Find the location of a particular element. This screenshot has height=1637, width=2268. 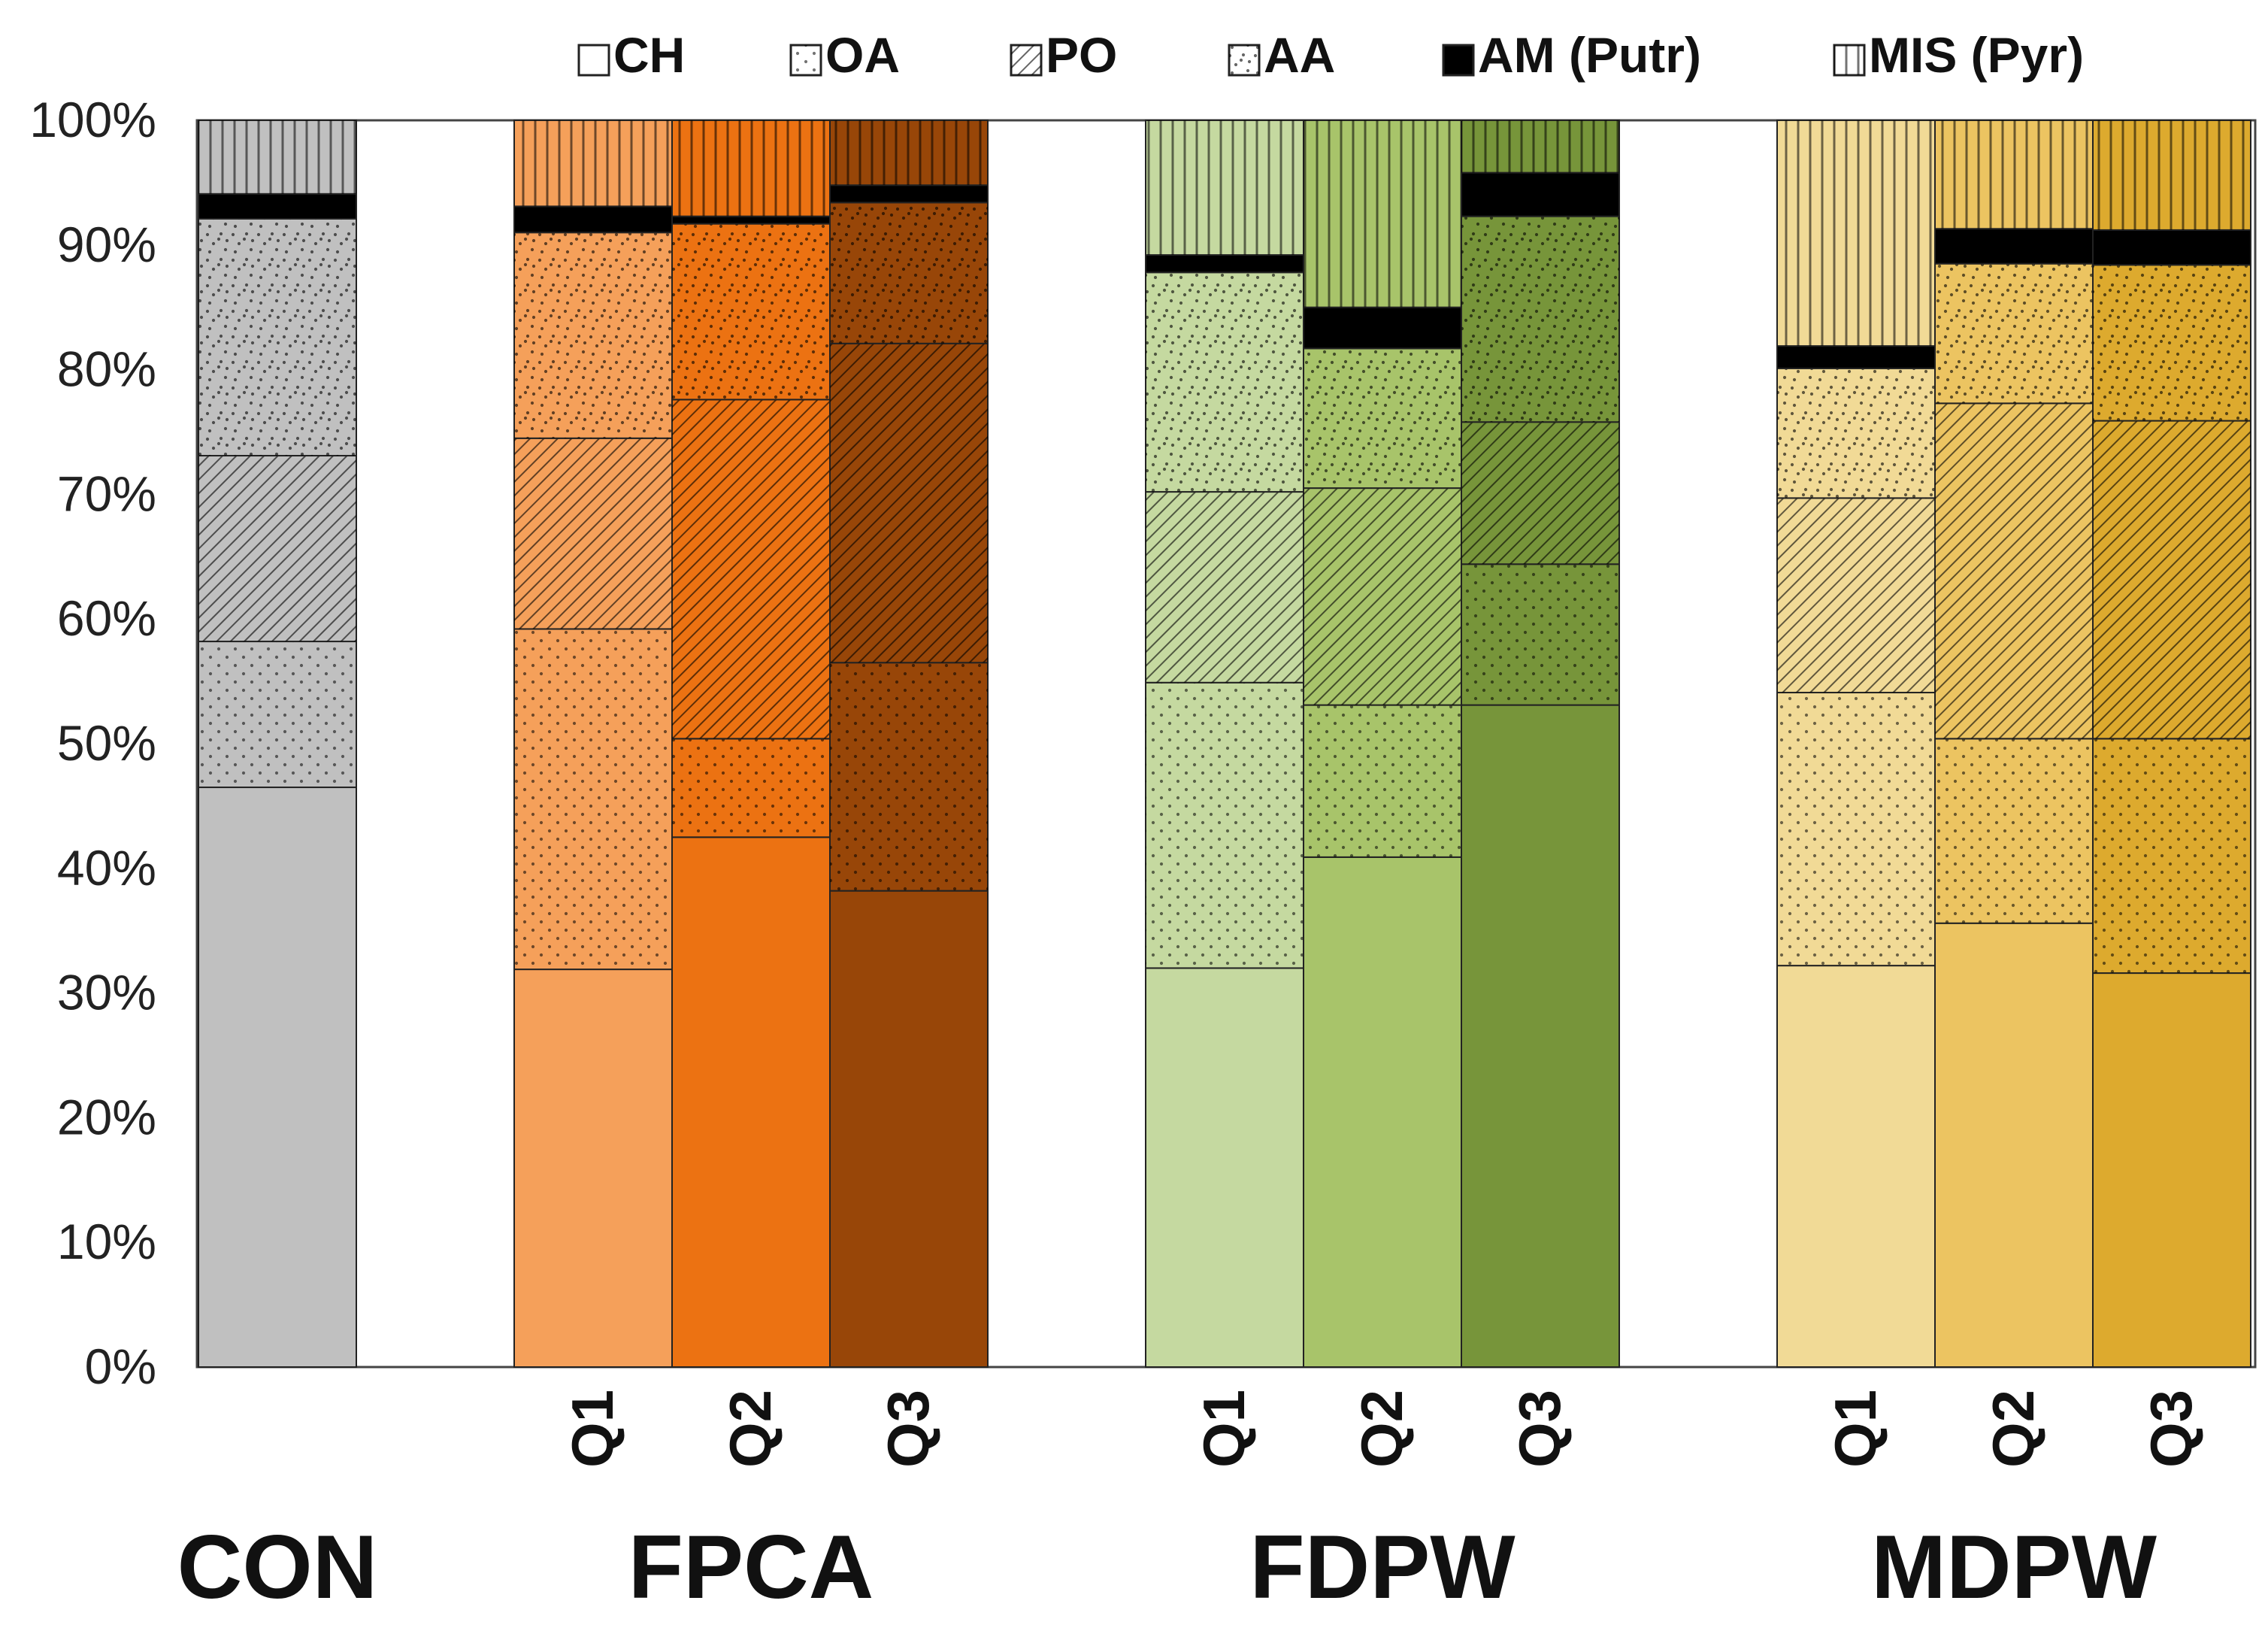

bar-fdpw-q1 is located at coordinates (1224, 744).